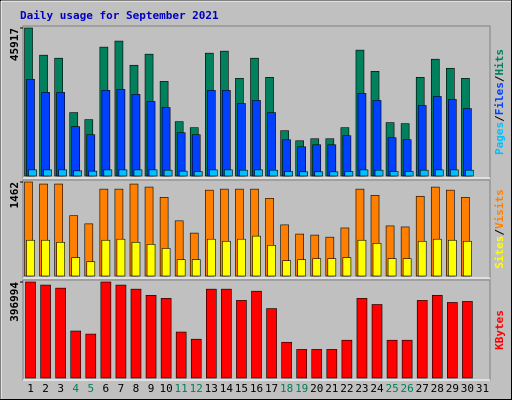  Describe the element at coordinates (499, 62) in the screenshot. I see `legend-entry: Hits` at that location.